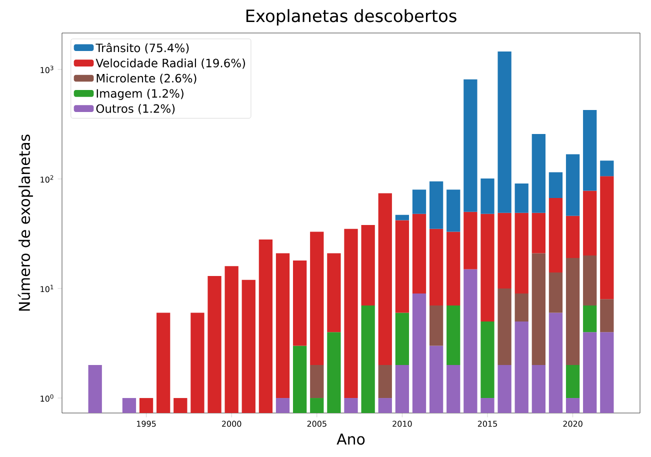 The image size is (651, 457). I want to click on x-axis-title: Ano, so click(350, 439).